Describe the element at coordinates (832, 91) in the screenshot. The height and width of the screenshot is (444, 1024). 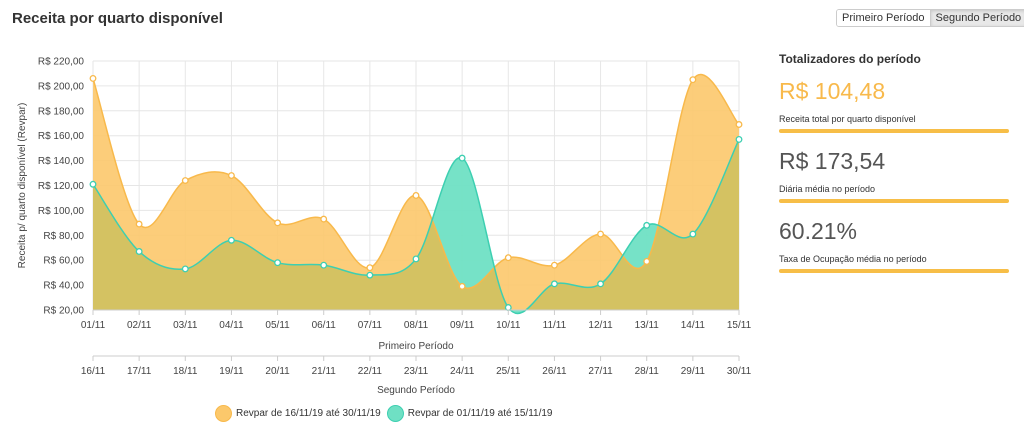
I see `stat-revpar-value: R$ 104,48` at that location.